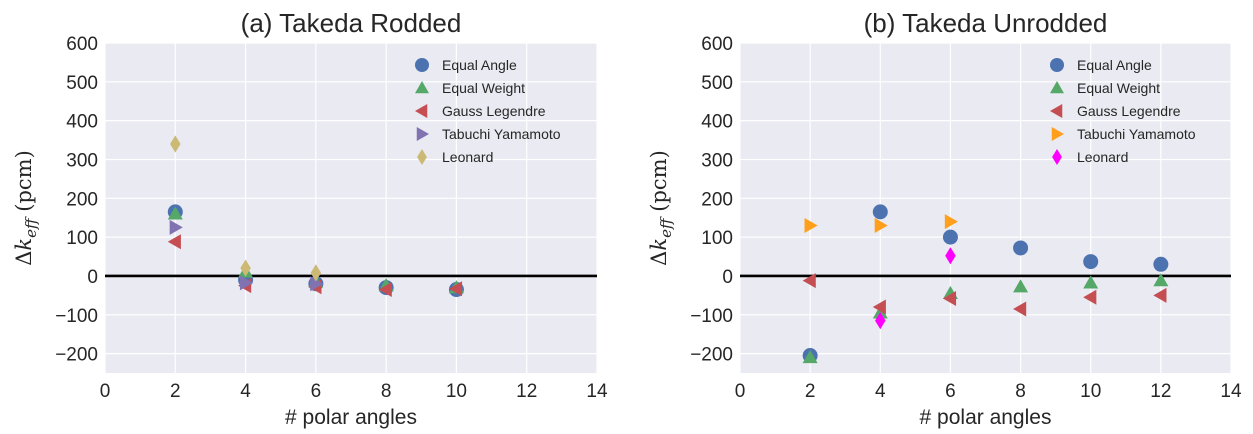 The image size is (1253, 434). I want to click on chart-title: (a) Takeda Rodded, so click(351, 23).